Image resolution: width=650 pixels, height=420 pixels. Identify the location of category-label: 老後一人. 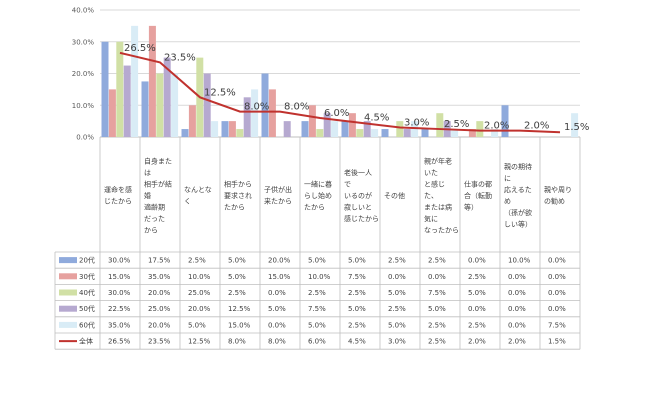
(358, 172).